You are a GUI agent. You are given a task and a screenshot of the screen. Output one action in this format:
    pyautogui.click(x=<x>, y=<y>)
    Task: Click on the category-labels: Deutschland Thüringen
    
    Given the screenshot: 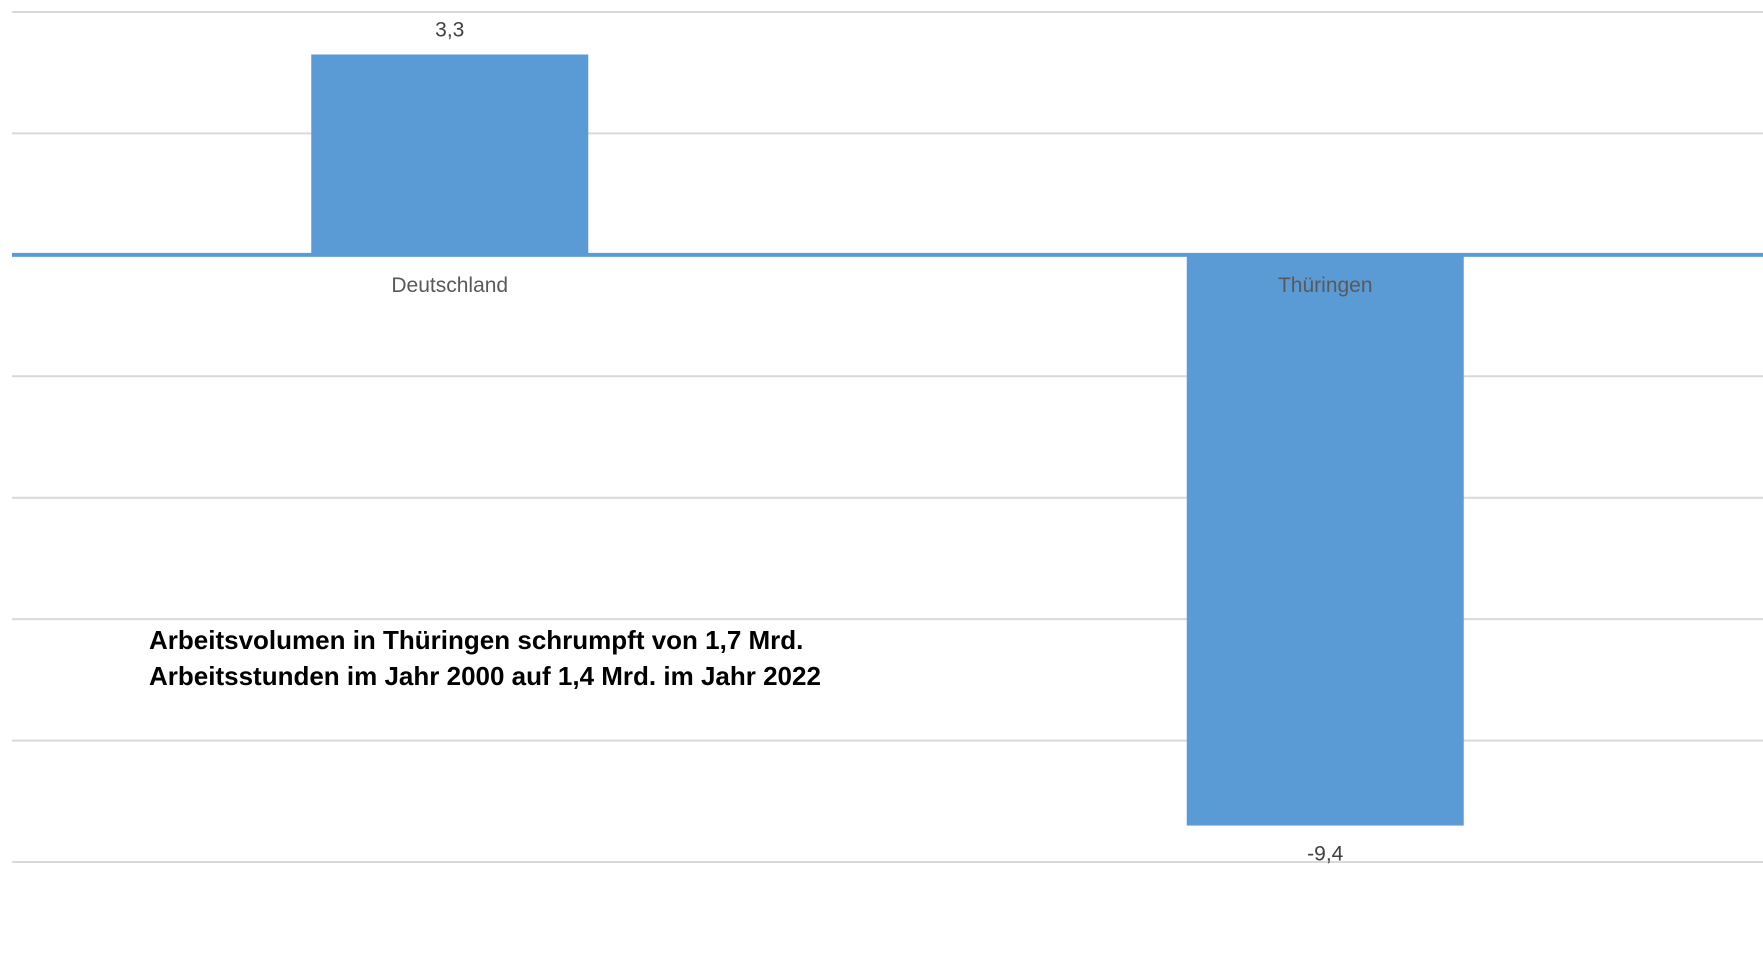 What is the action you would take?
    pyautogui.click(x=881, y=285)
    